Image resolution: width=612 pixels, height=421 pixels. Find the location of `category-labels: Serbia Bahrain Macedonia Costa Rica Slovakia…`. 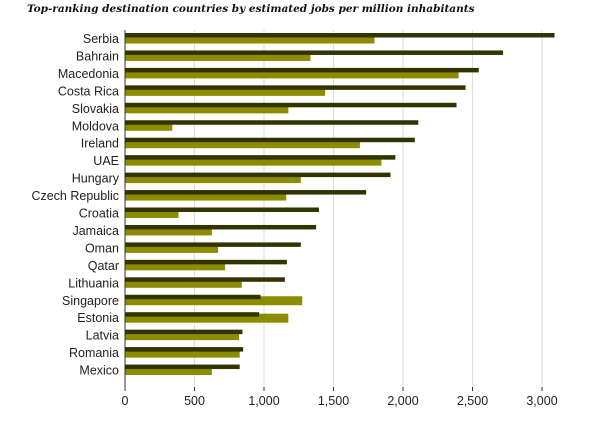

category-labels: Serbia Bahrain Macedonia Costa Rica Slovakia… is located at coordinates (75, 205).